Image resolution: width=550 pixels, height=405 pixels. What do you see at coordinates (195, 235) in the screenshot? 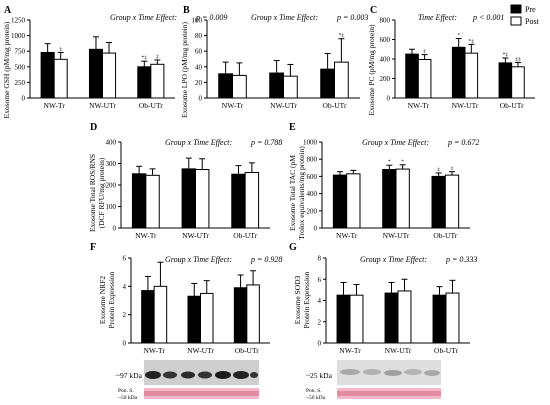
I see `x-tick-label-d: NW-UTr` at bounding box center [195, 235].